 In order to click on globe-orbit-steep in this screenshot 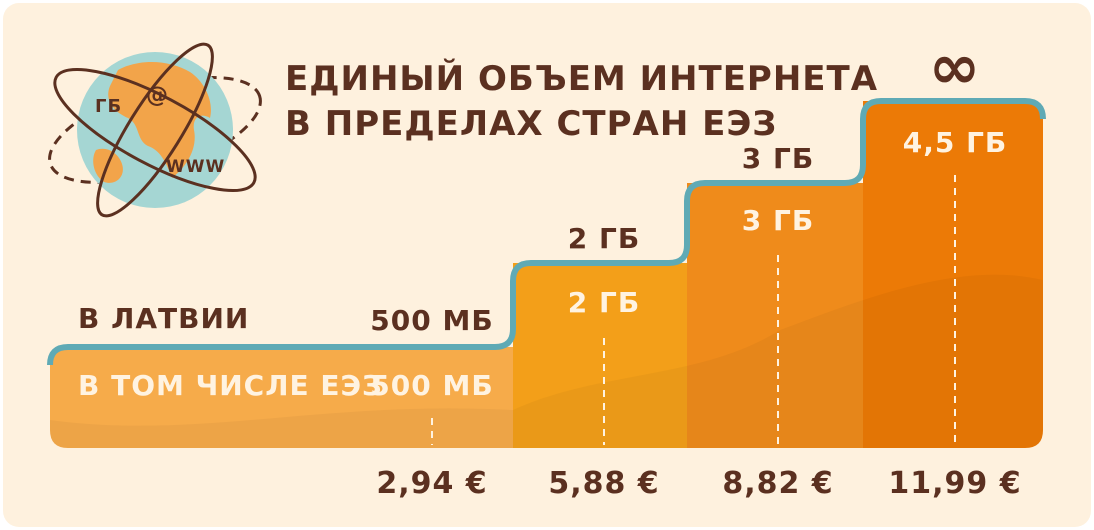, I will do `click(155, 130)`.